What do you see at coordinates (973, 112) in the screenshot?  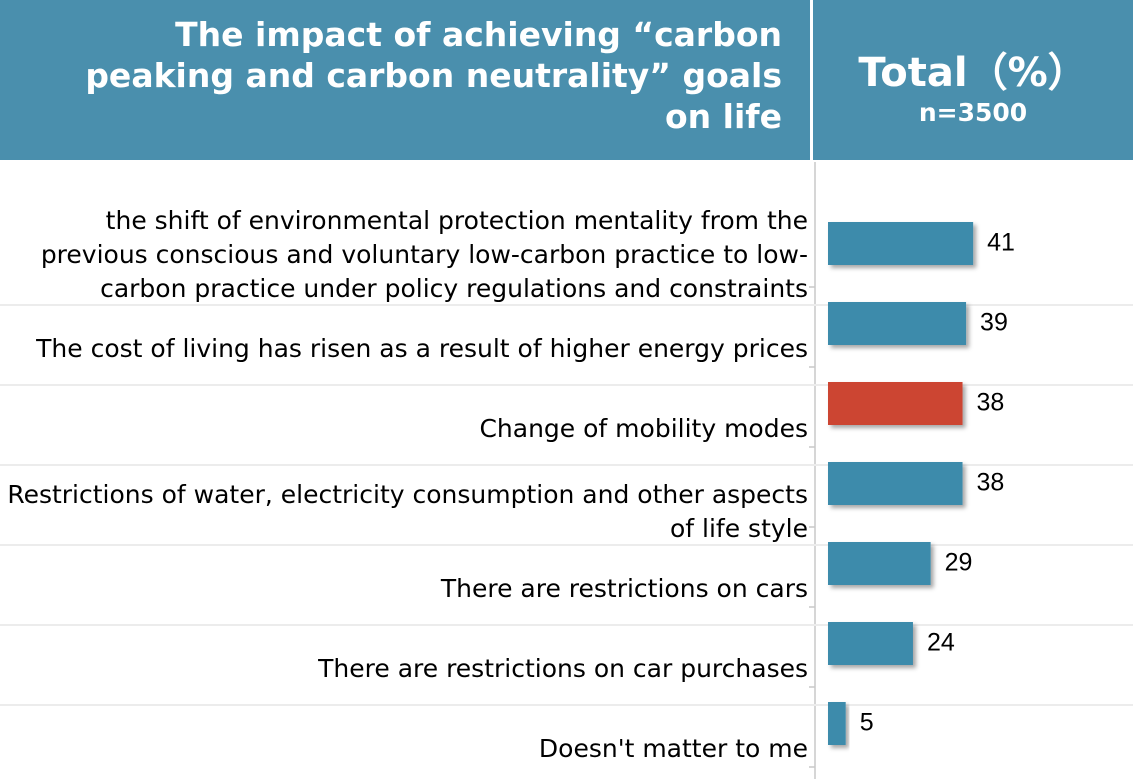 I see `header-sample: n=3500` at bounding box center [973, 112].